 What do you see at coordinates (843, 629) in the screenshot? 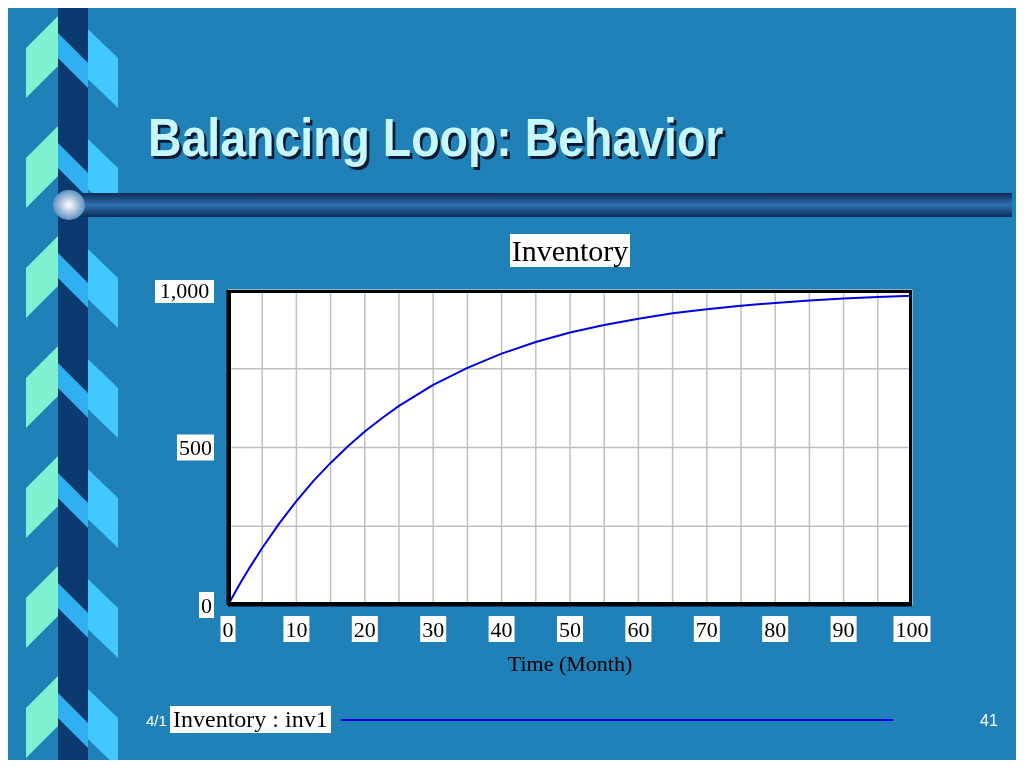
I see `x-tick-label: 90` at bounding box center [843, 629].